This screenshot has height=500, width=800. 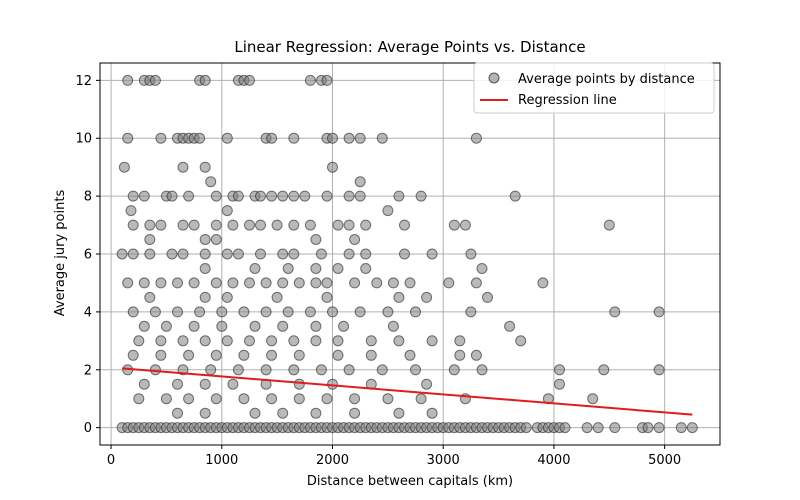 What do you see at coordinates (88, 197) in the screenshot?
I see `y-tick-label: 8` at bounding box center [88, 197].